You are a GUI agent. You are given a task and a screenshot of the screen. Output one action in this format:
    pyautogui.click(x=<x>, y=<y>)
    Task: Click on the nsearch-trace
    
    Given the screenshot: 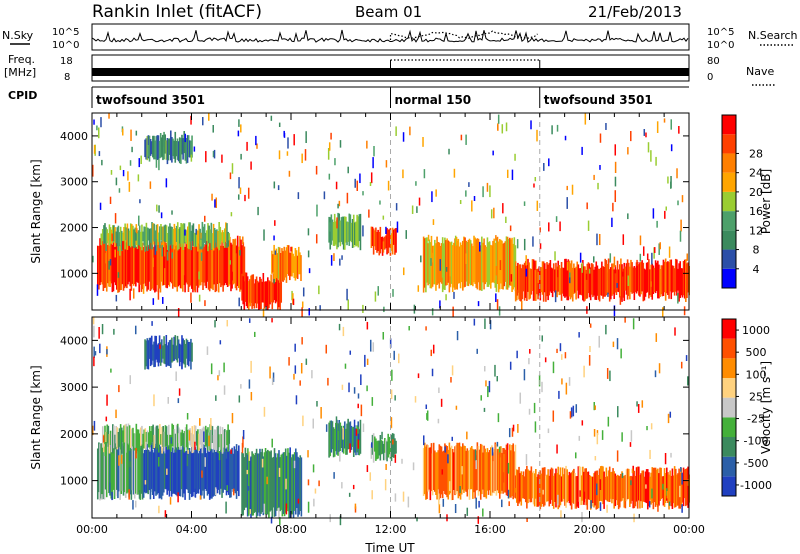 What is the action you would take?
    pyautogui.click(x=463, y=35)
    